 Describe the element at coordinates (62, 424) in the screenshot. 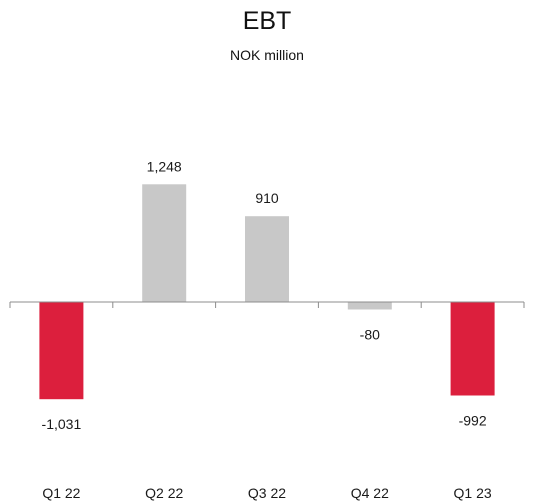

I see `value-label: -1,031` at that location.